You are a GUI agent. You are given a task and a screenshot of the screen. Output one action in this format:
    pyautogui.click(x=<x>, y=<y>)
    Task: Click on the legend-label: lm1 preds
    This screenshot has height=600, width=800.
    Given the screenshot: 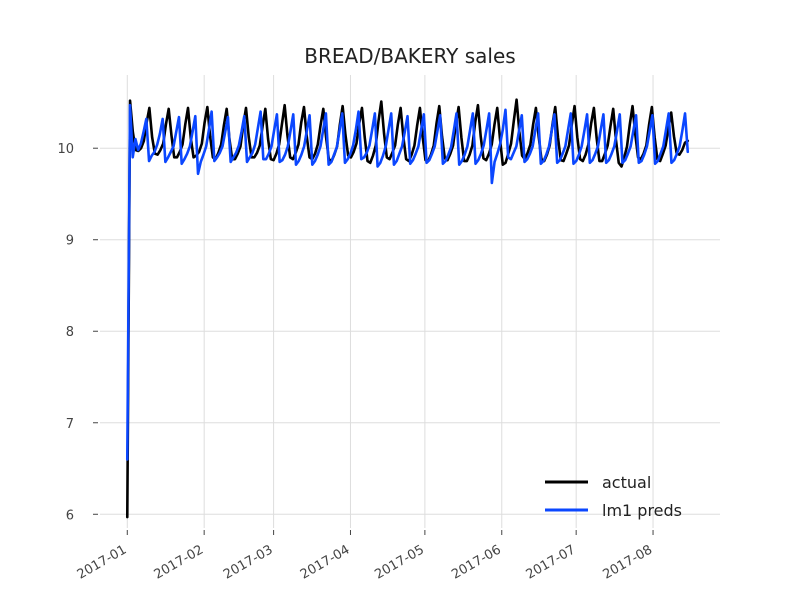 What is the action you would take?
    pyautogui.click(x=642, y=510)
    